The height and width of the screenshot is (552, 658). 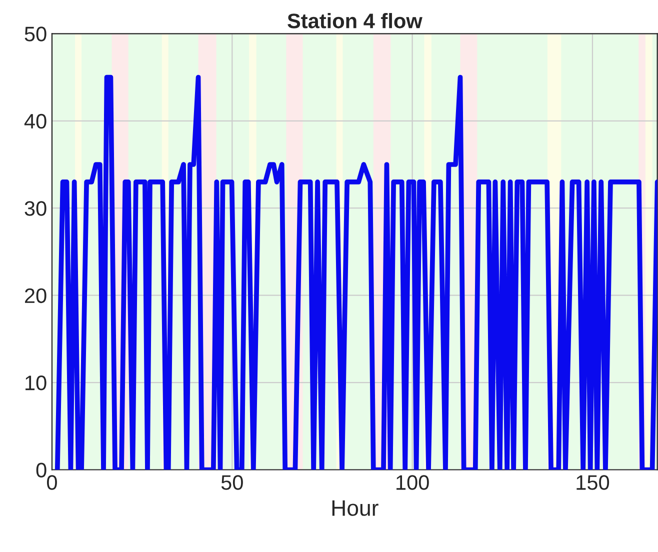 I want to click on y-tick-label: 50, so click(x=35, y=34).